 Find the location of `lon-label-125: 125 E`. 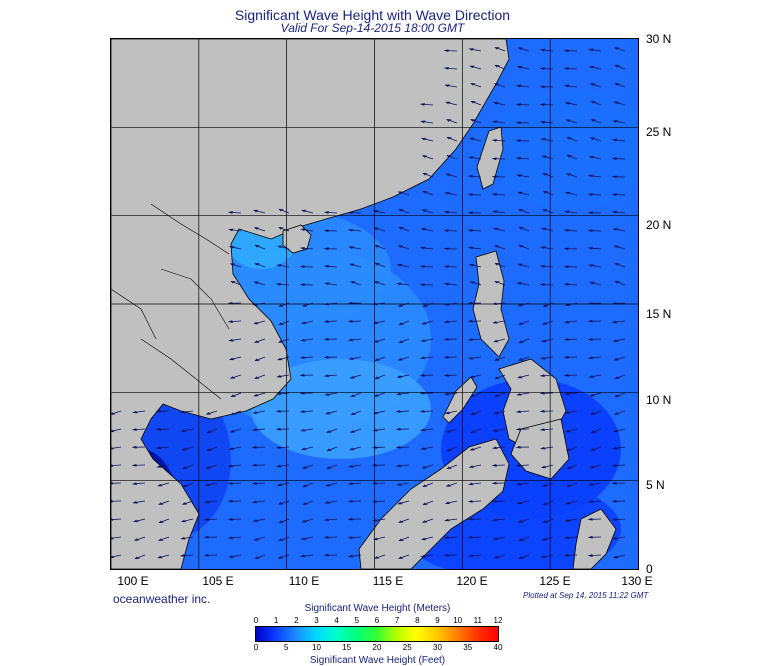

lon-label-125: 125 E is located at coordinates (555, 581).